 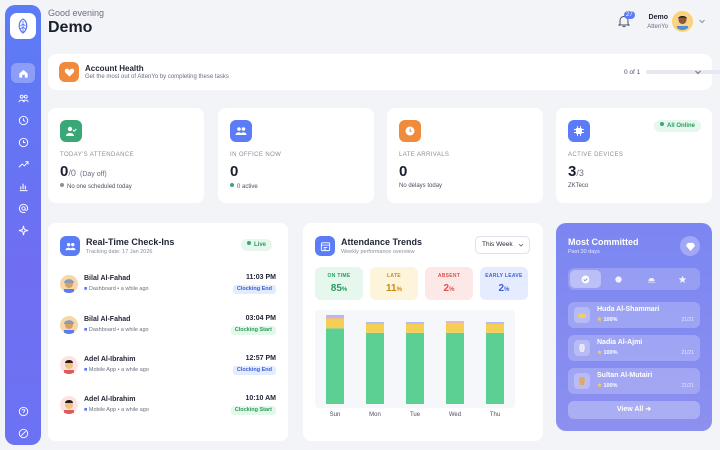 I want to click on bar-segment-mon-early-leave, so click(x=375, y=323).